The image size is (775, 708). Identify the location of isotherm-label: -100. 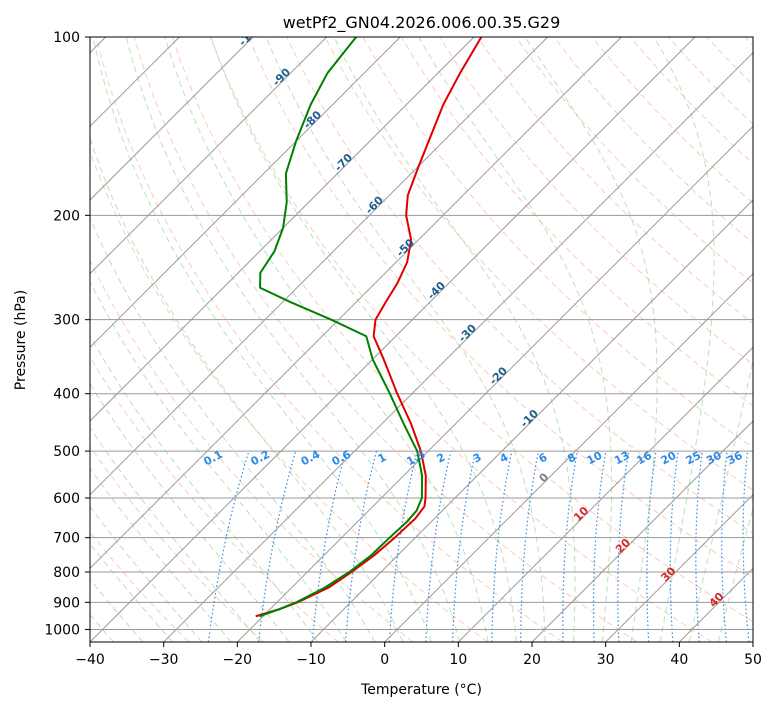
(250, 34).